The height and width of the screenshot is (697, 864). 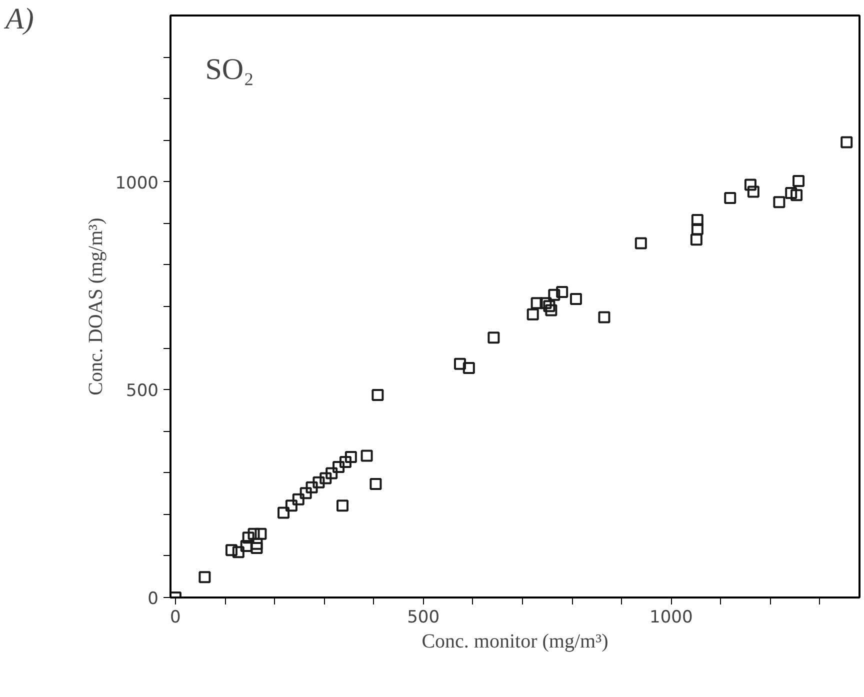 I want to click on text: A), so click(x=19, y=19).